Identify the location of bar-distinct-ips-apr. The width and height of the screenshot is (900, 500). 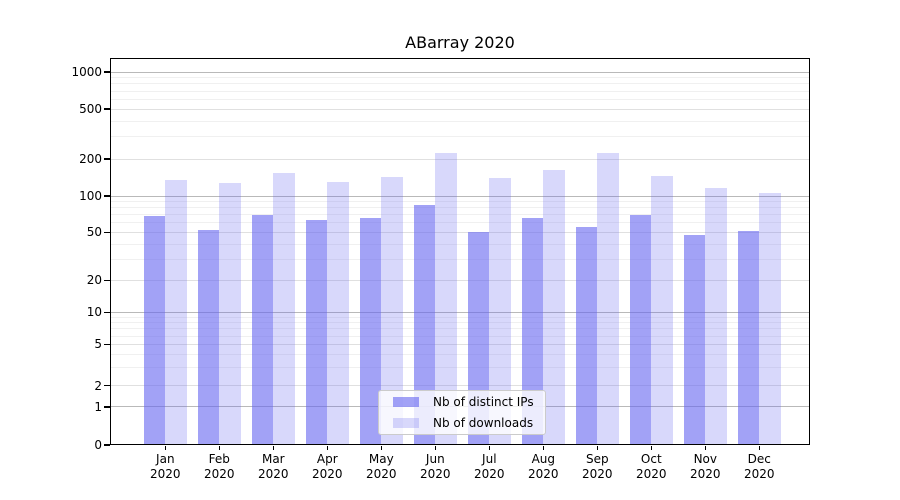
(316, 332).